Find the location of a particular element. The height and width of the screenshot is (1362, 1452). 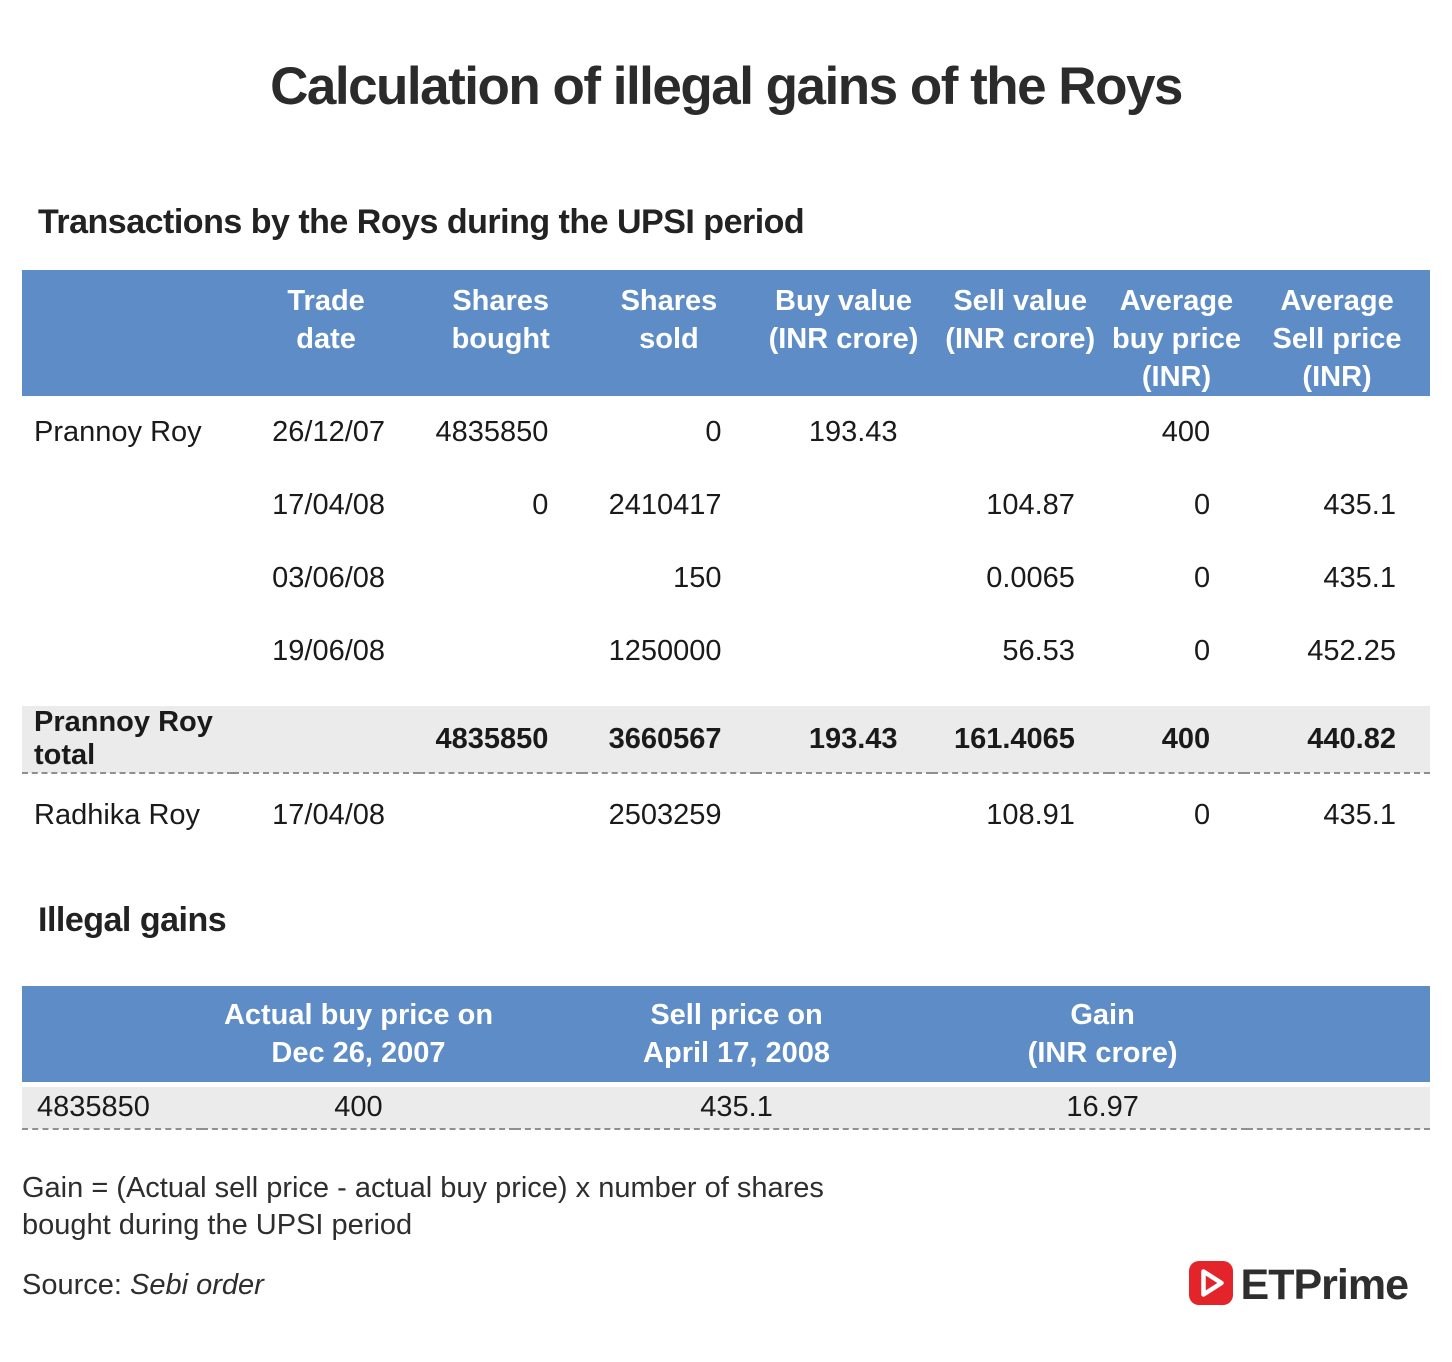

etprime-logo: ETPrime is located at coordinates (1298, 1285).